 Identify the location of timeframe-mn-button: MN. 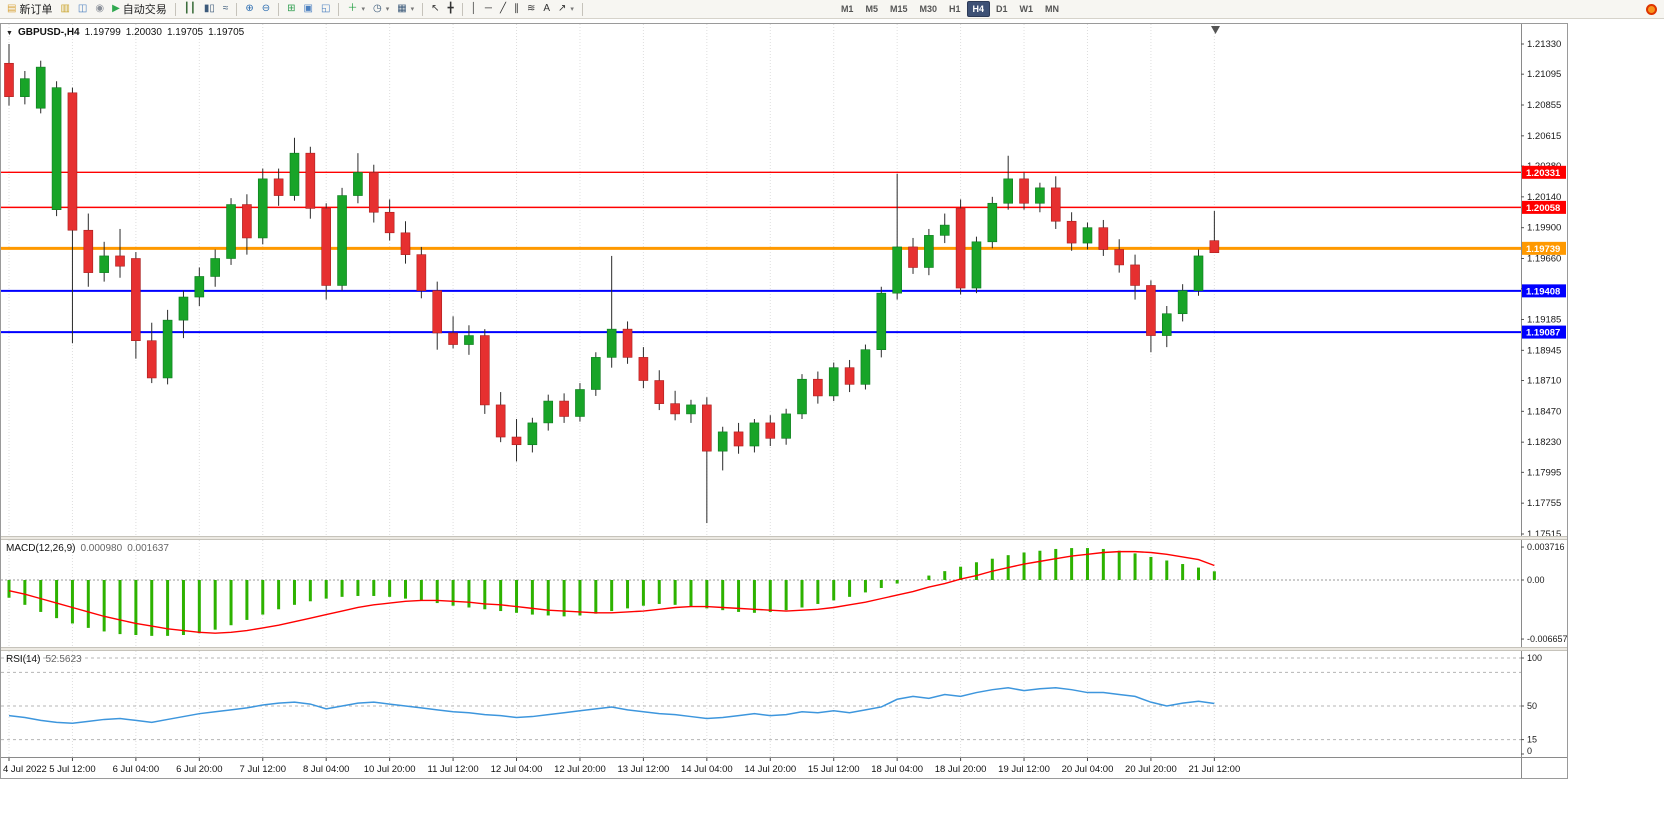
(1052, 9).